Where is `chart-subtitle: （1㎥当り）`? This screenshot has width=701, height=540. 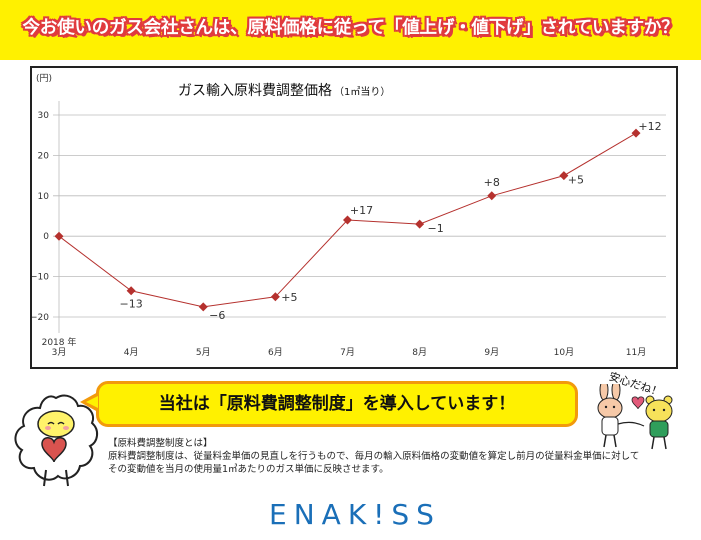
chart-subtitle: （1㎥当り） is located at coordinates (362, 91).